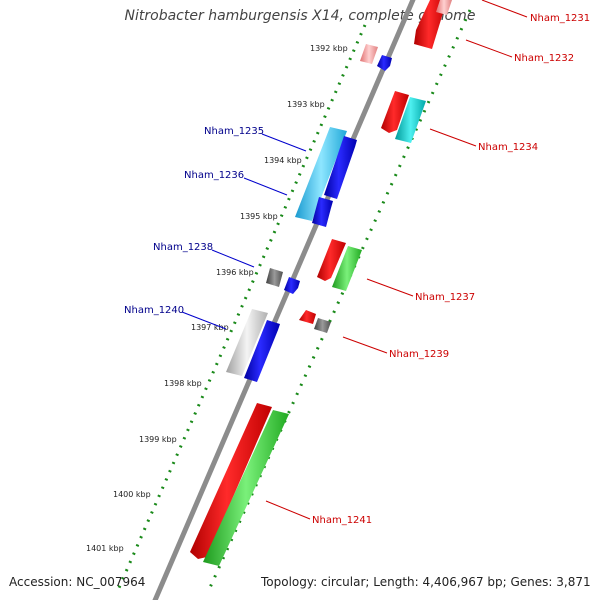 This screenshot has width=600, height=600. I want to click on kbp-label: 1399 kbp, so click(158, 439).